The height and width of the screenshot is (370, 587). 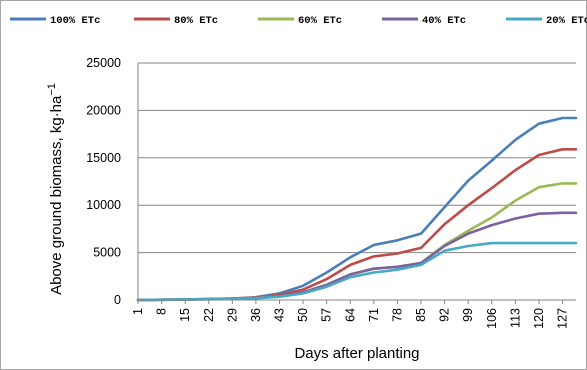 What do you see at coordinates (327, 315) in the screenshot?
I see `x-tick-label: 57` at bounding box center [327, 315].